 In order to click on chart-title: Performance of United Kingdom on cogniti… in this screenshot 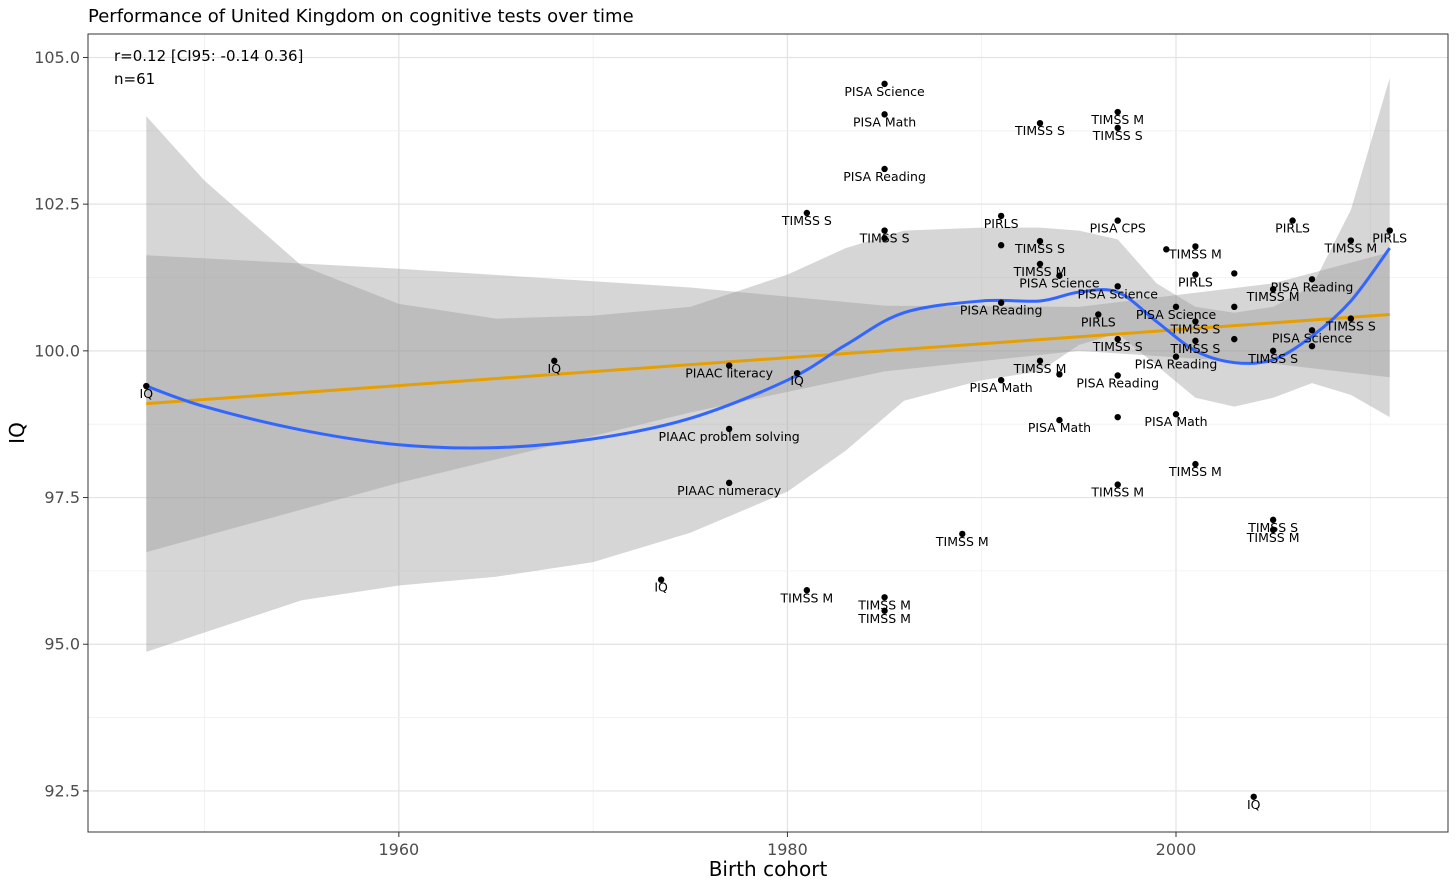, I will do `click(361, 16)`.